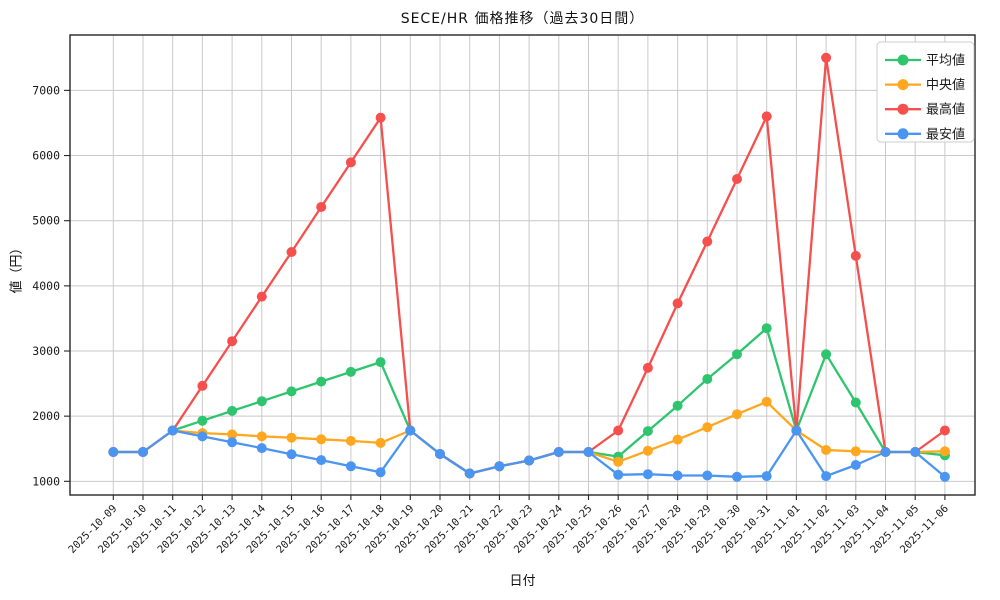 This screenshot has height=600, width=1000. I want to click on chart-title: SECE/HR 価格推移（過去30日間）, so click(522, 19).